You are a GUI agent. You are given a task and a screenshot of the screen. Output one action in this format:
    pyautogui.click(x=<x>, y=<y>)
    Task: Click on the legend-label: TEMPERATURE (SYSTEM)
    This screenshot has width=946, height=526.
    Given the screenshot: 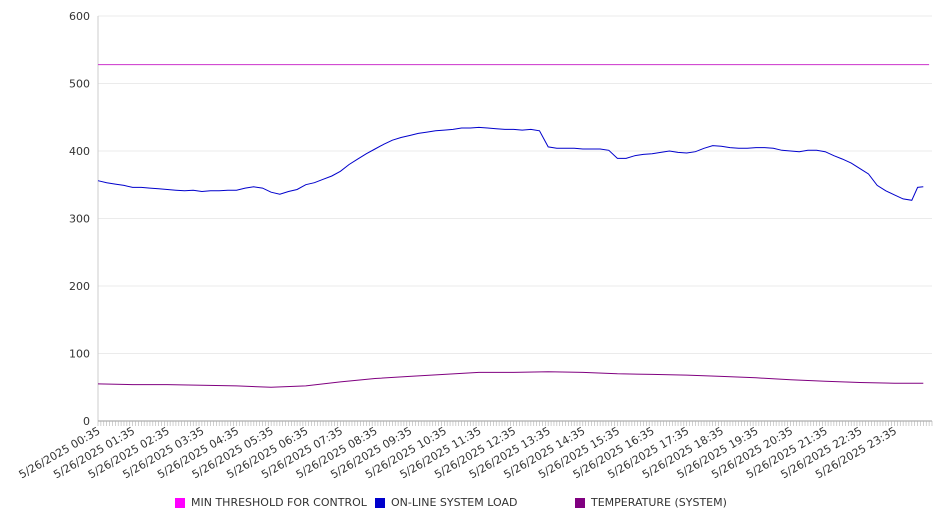 What is the action you would take?
    pyautogui.click(x=659, y=502)
    